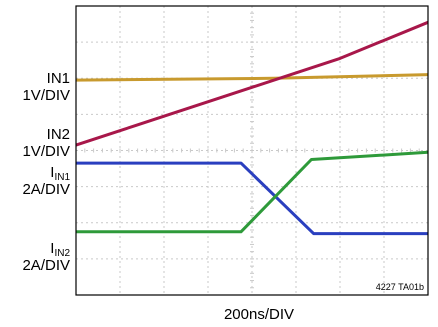  I want to click on label-iin1-name: IIN1, so click(60, 173).